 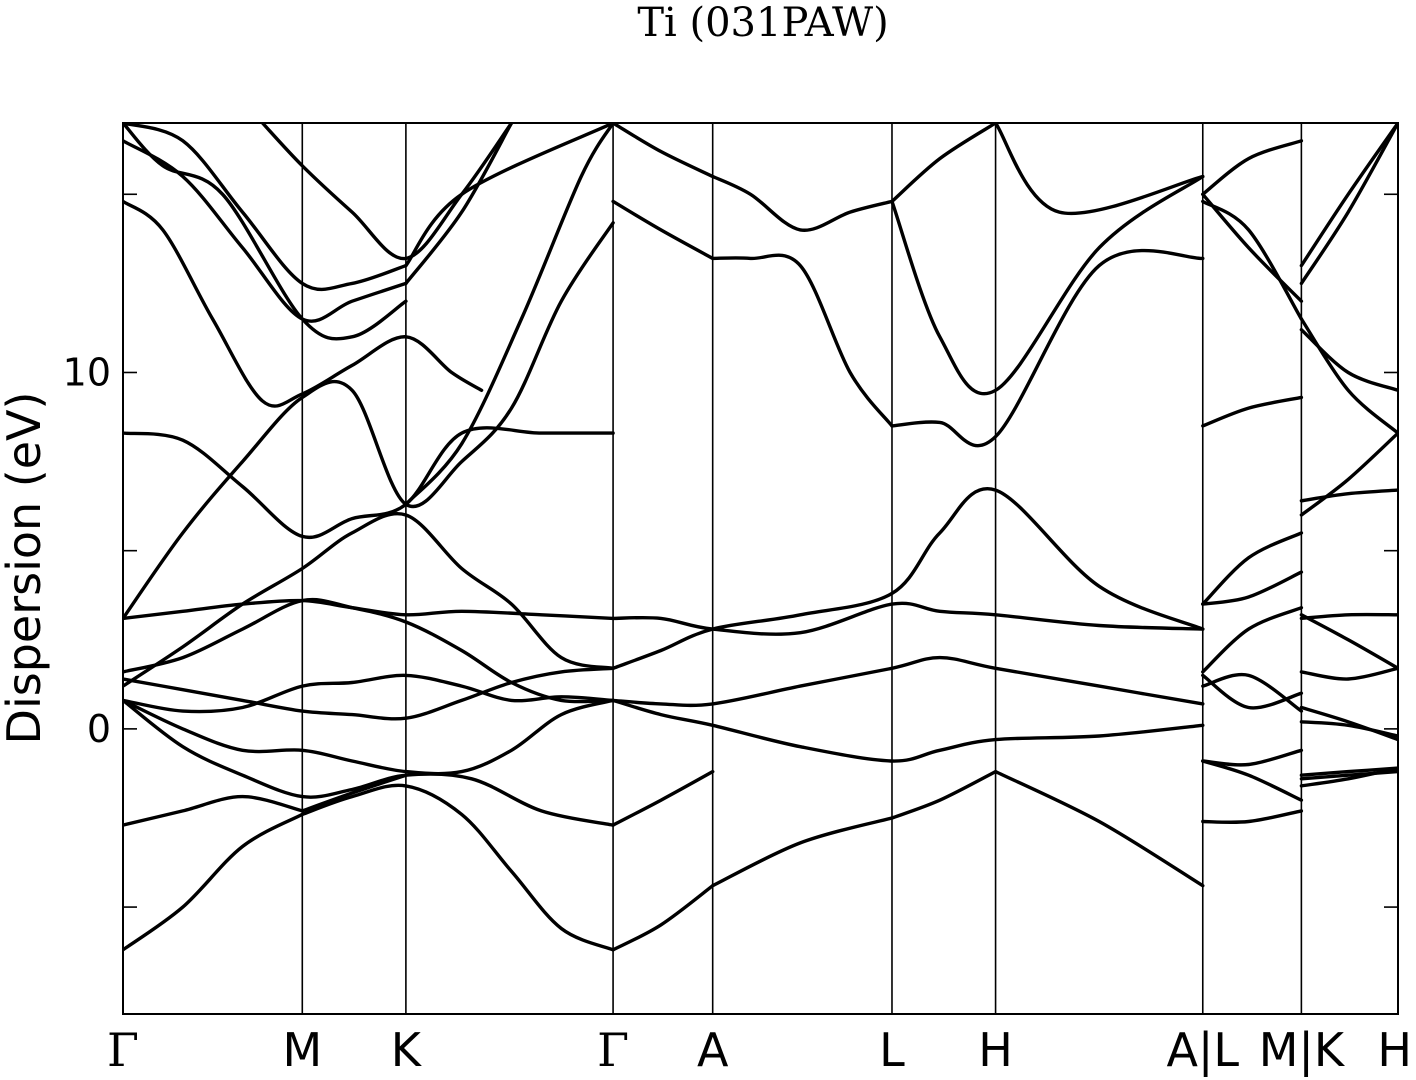 I want to click on x-tick-label: A, so click(x=713, y=1050).